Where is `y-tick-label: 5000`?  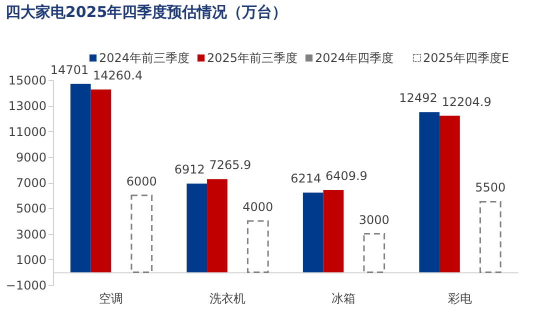 y-tick-label: 5000 is located at coordinates (31, 209).